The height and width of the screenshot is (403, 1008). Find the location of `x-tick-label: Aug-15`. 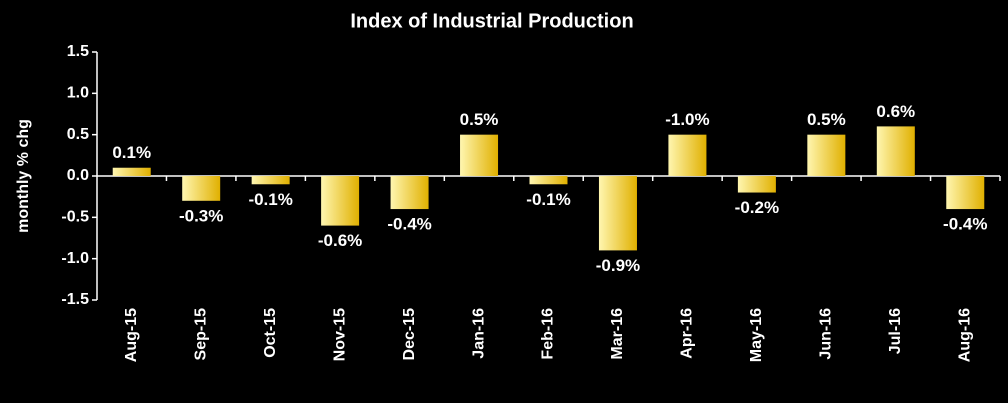

x-tick-label: Aug-15 is located at coordinates (131, 335).